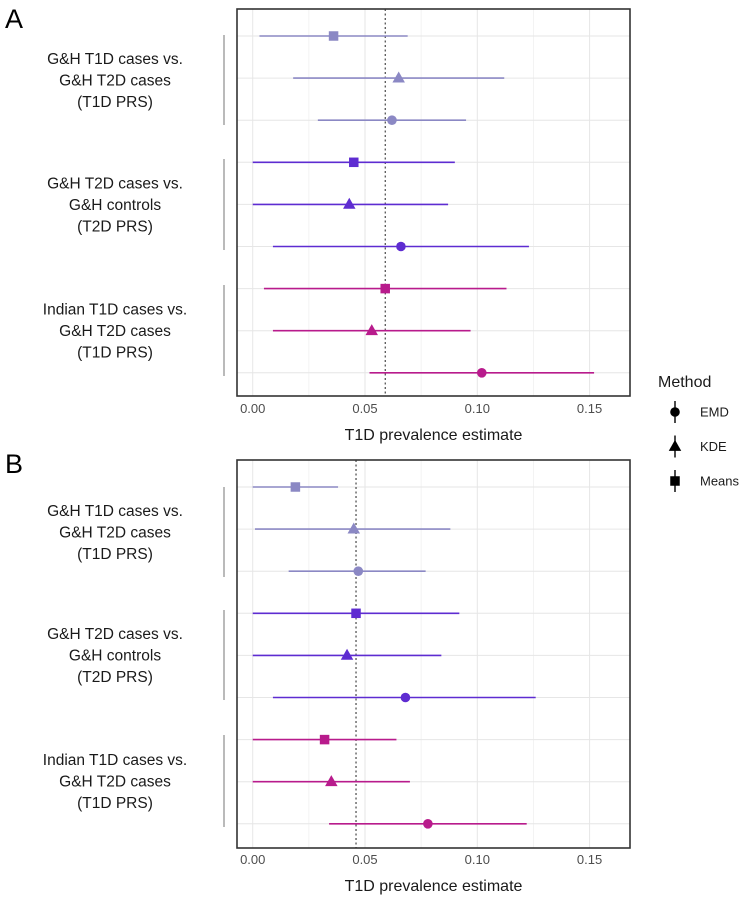 This screenshot has height=897, width=749. Describe the element at coordinates (675, 445) in the screenshot. I see `legend-key-triangle` at that location.